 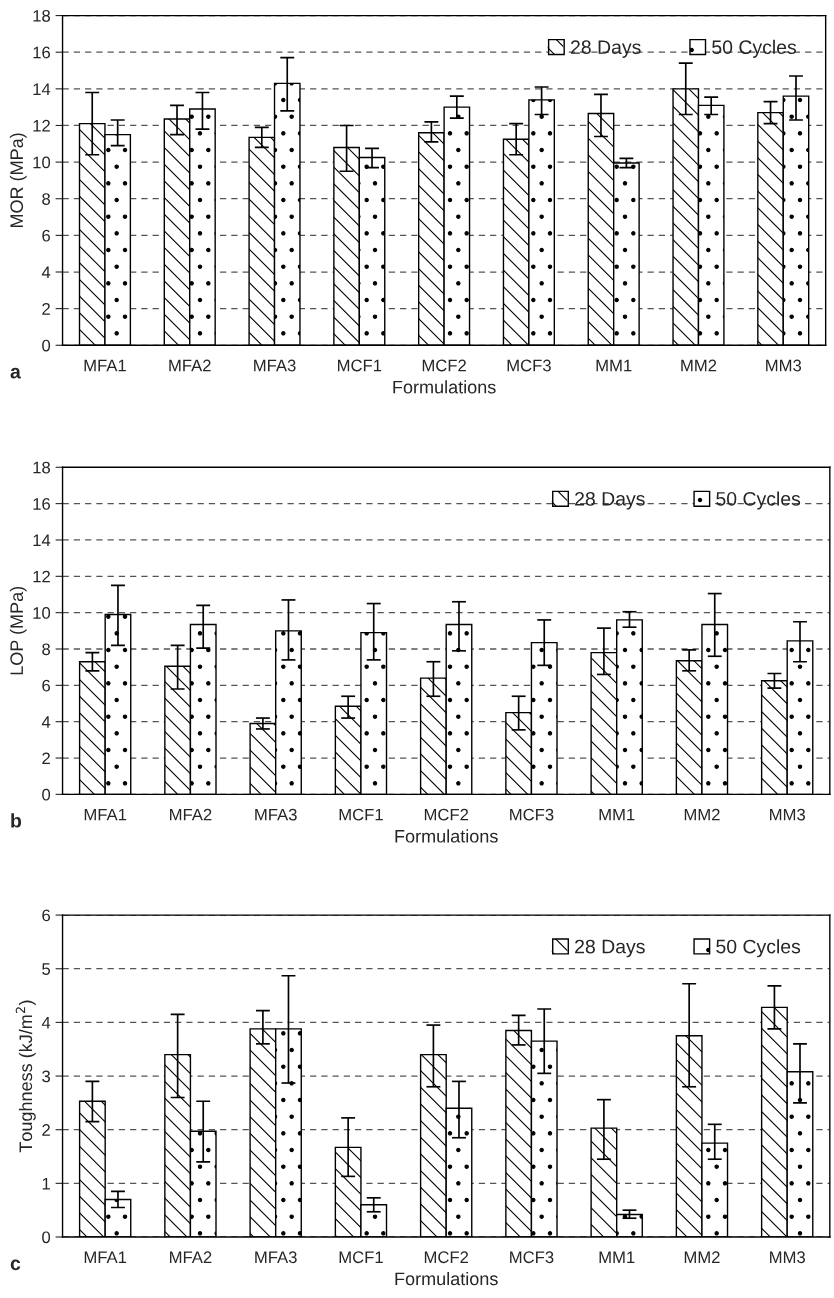 I want to click on y-tick-label: 3, so click(x=46, y=1076).